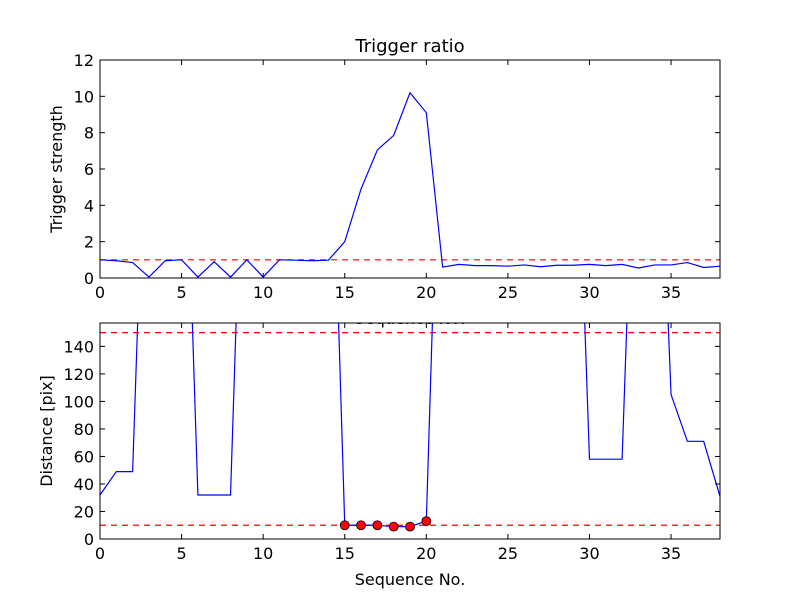 Image resolution: width=800 pixels, height=600 pixels. What do you see at coordinates (89, 205) in the screenshot?
I see `y-tick-label: 4` at bounding box center [89, 205].